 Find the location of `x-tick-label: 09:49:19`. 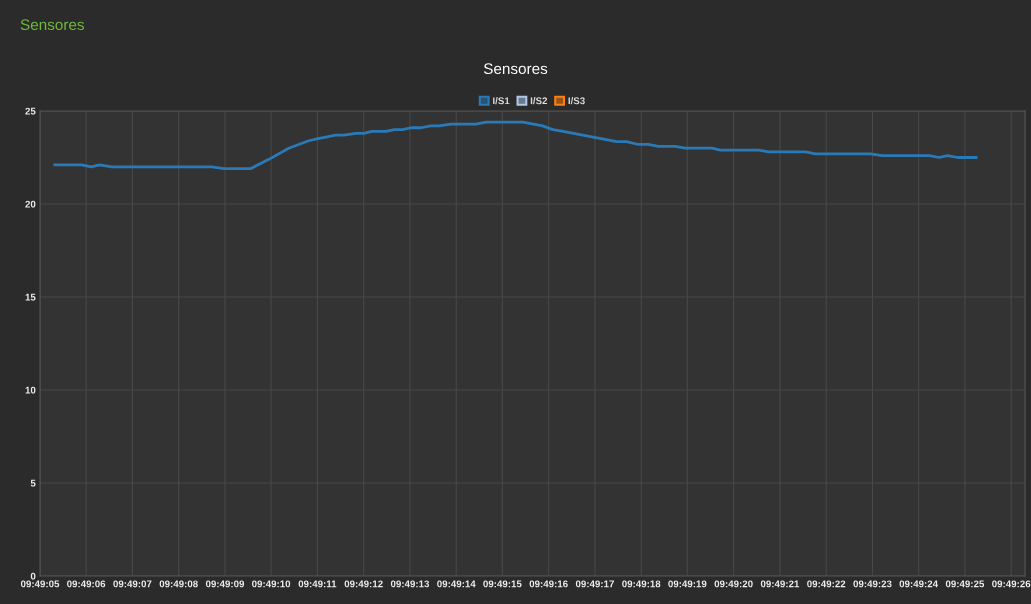

x-tick-label: 09:49:19 is located at coordinates (687, 584).